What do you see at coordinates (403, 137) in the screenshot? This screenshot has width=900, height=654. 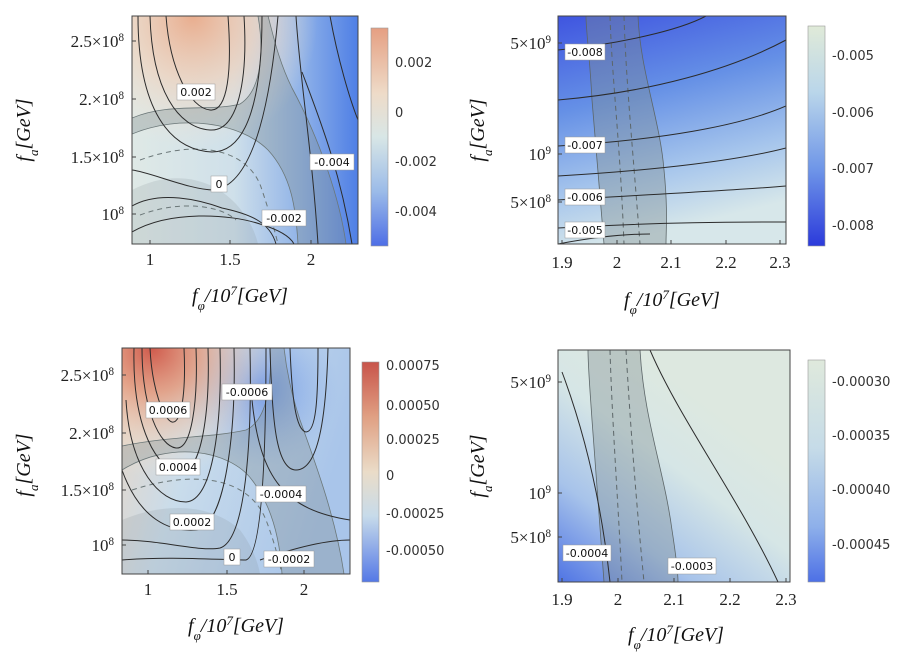 I see `panel-1-colorbar: 0.002 0 -0.002 -0.004` at bounding box center [403, 137].